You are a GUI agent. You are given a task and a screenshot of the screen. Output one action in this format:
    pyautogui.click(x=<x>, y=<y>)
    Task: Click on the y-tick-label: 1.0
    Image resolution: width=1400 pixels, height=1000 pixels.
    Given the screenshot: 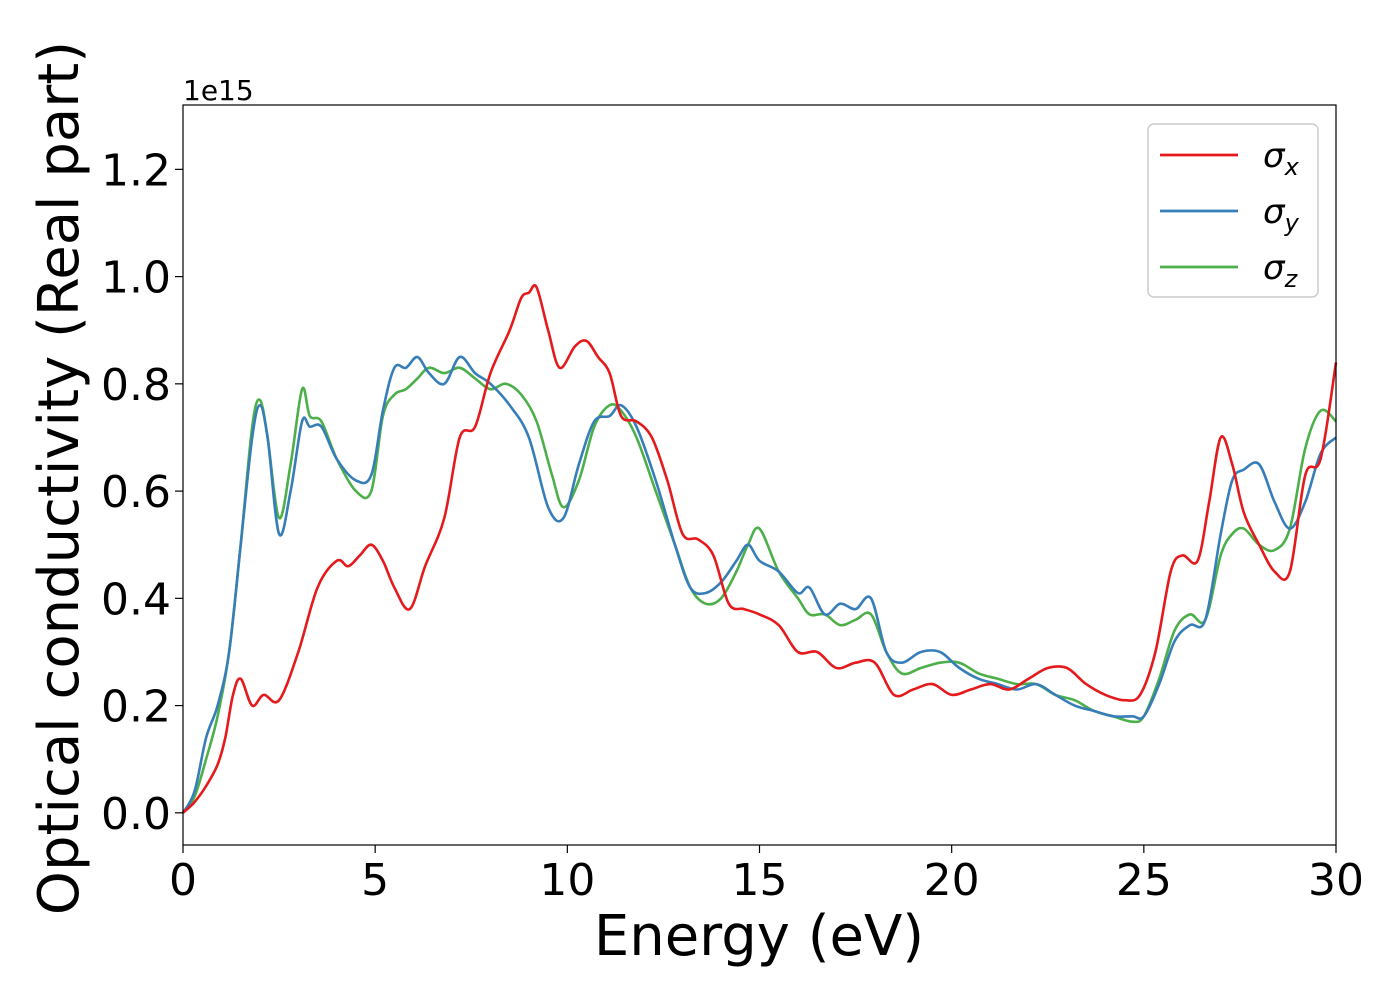 What is the action you would take?
    pyautogui.click(x=136, y=278)
    